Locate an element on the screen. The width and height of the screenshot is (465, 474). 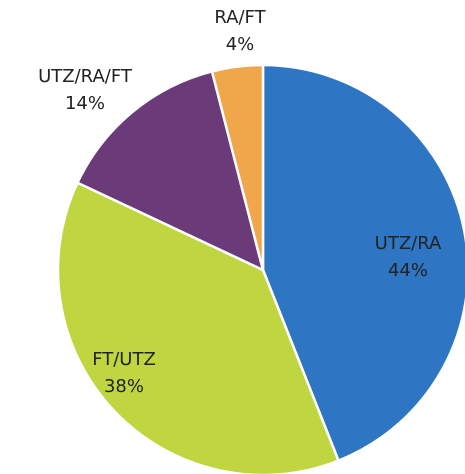
slice-label: UTZ/RA is located at coordinates (408, 243).